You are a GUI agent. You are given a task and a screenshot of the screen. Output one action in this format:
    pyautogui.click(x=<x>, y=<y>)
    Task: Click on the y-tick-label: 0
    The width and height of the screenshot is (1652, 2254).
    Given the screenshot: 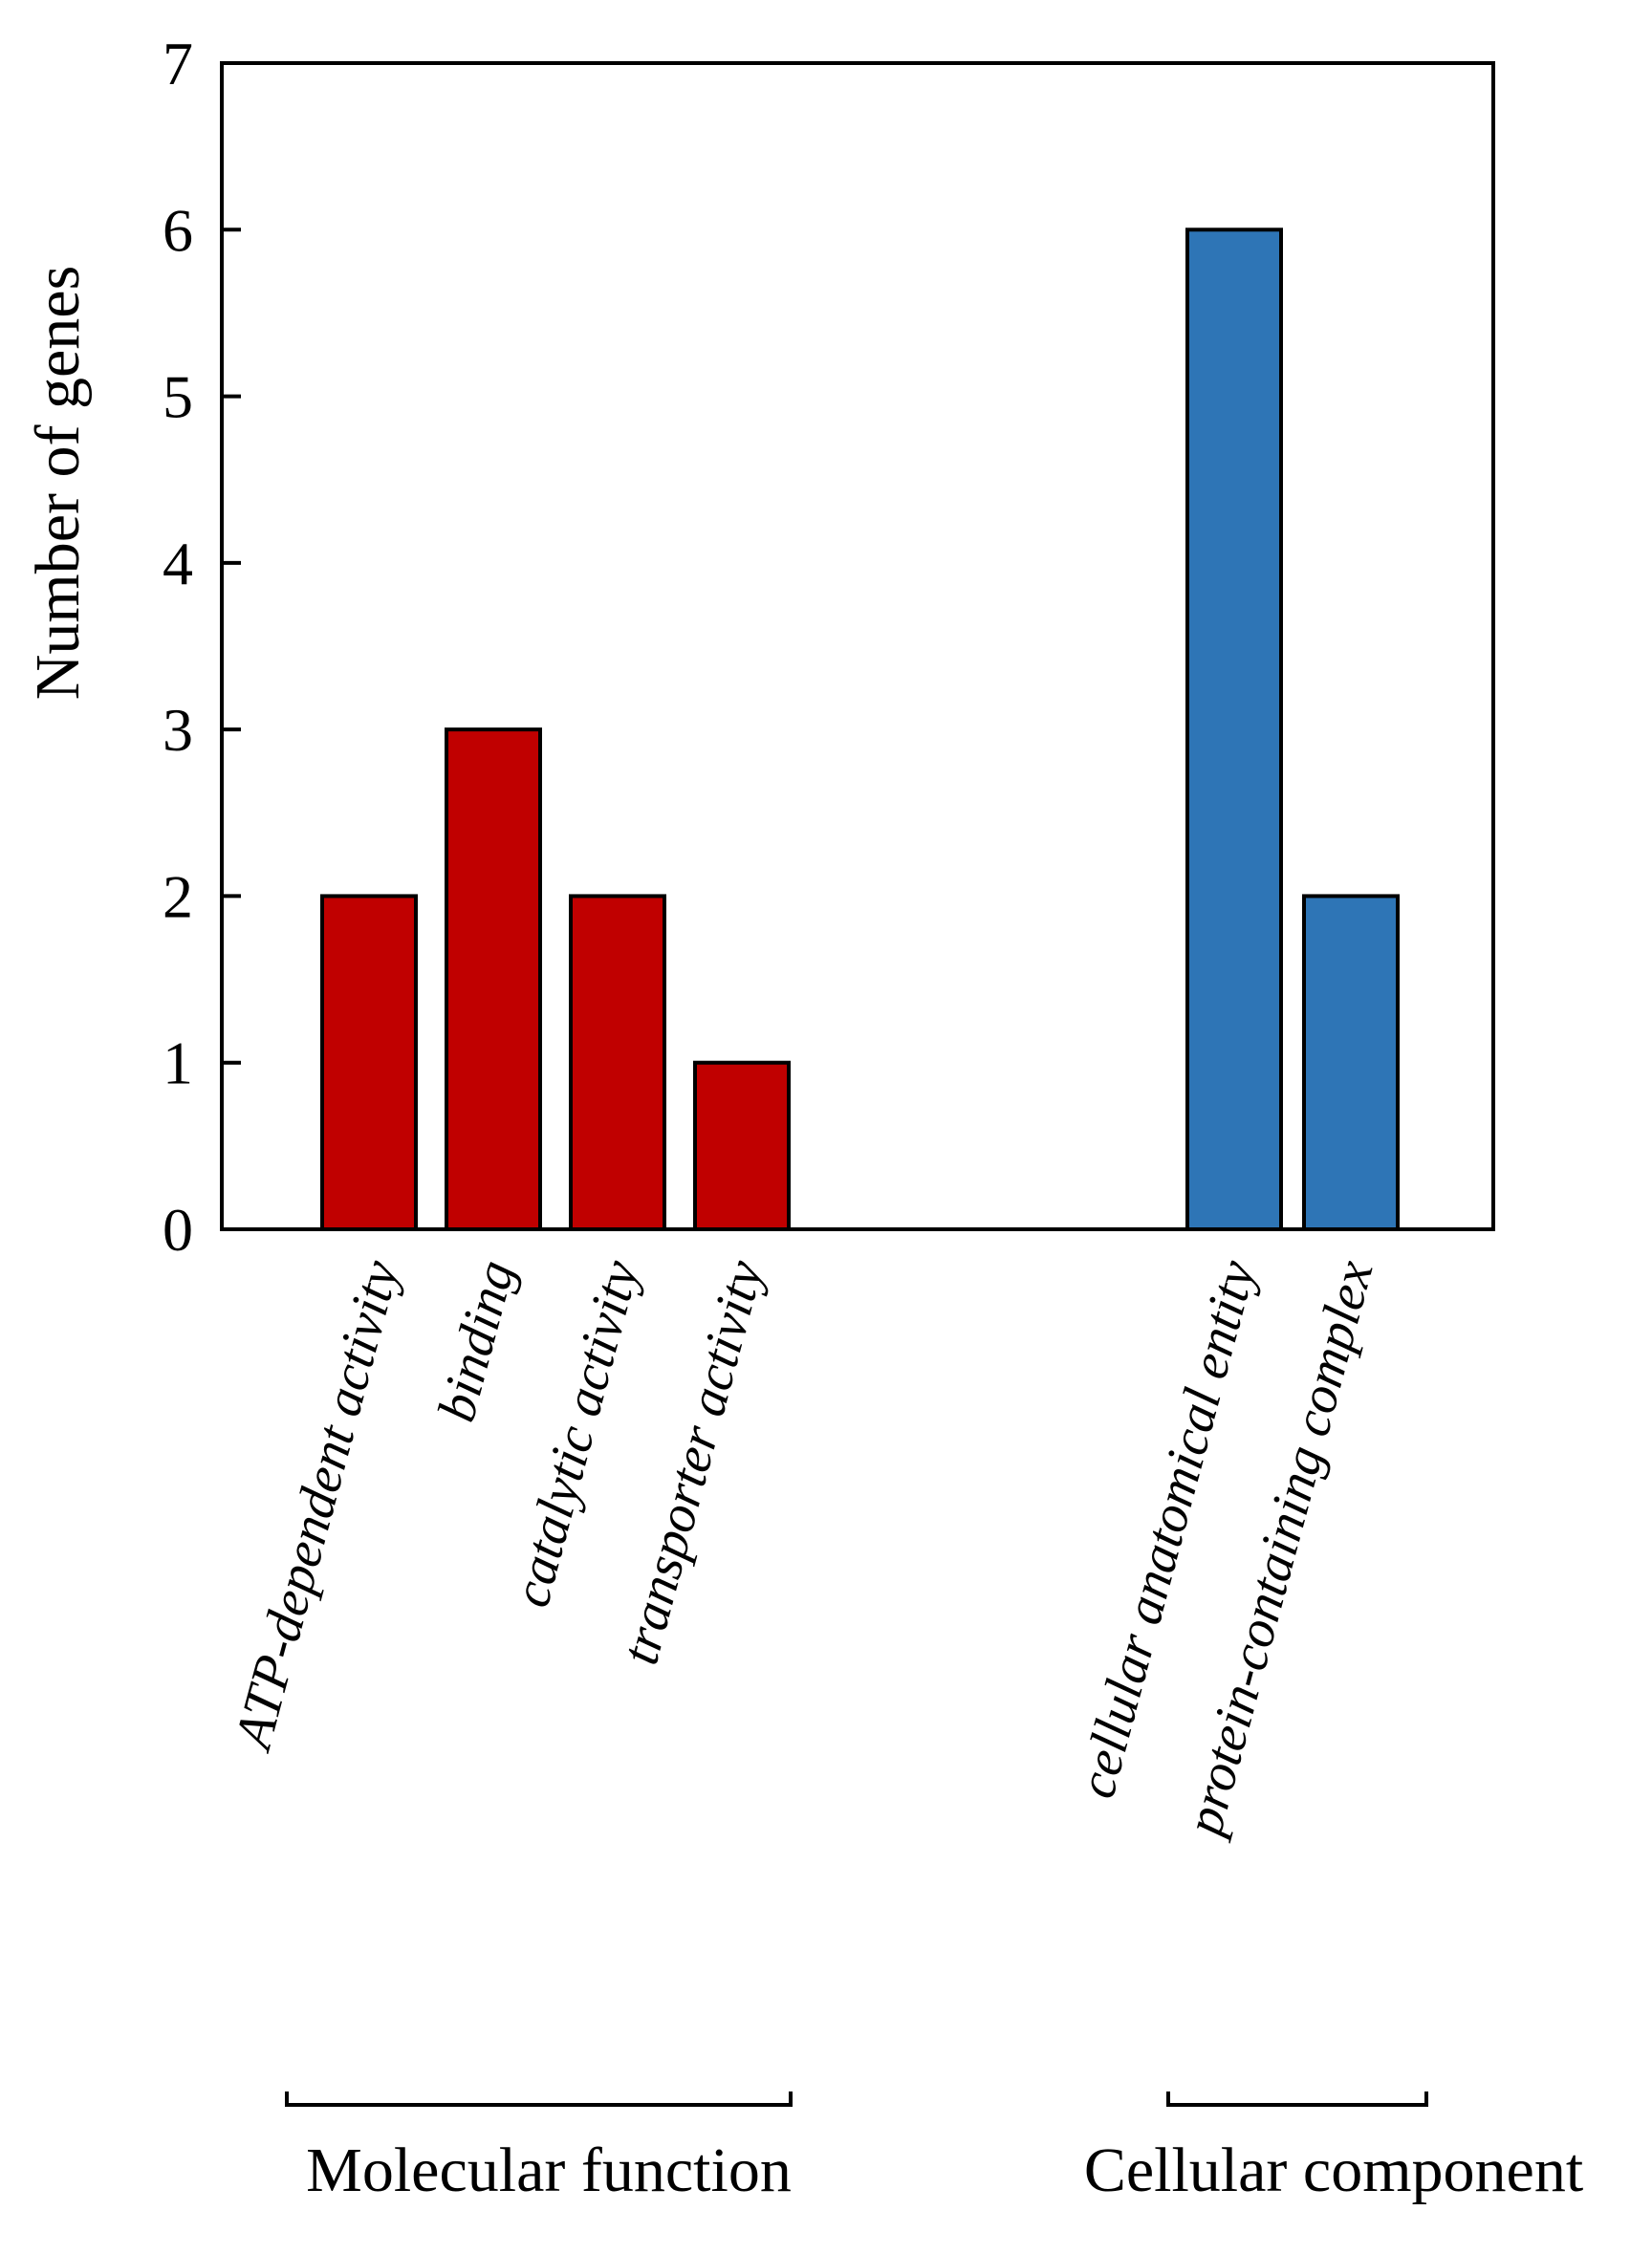 What is the action you would take?
    pyautogui.click(x=178, y=1230)
    